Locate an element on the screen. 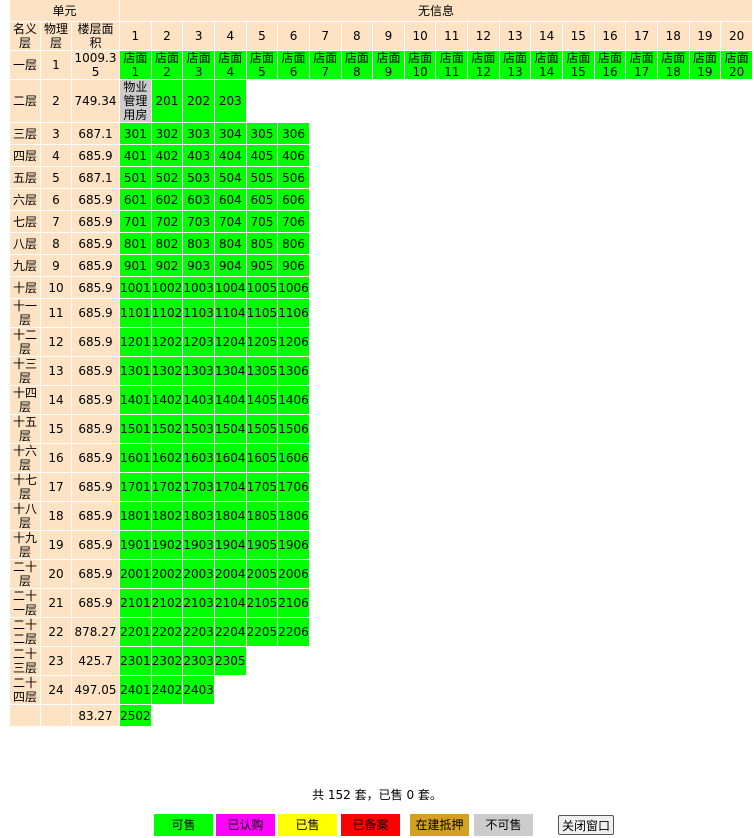  floor-area: 83.27 is located at coordinates (96, 715).